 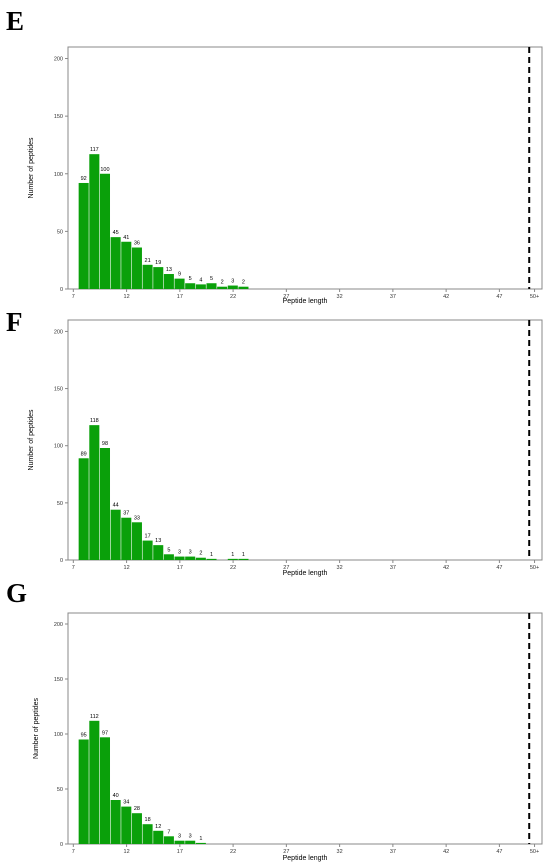 I want to click on bar-value-label: 112, so click(x=94, y=717).